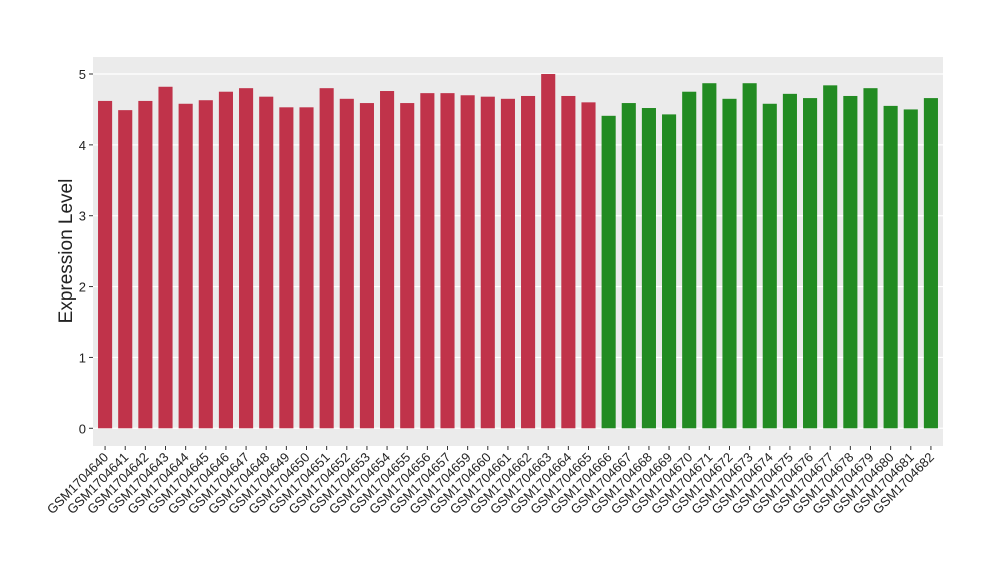 This screenshot has width=1000, height=580. Describe the element at coordinates (82, 145) in the screenshot. I see `y-tick-label: 4` at that location.